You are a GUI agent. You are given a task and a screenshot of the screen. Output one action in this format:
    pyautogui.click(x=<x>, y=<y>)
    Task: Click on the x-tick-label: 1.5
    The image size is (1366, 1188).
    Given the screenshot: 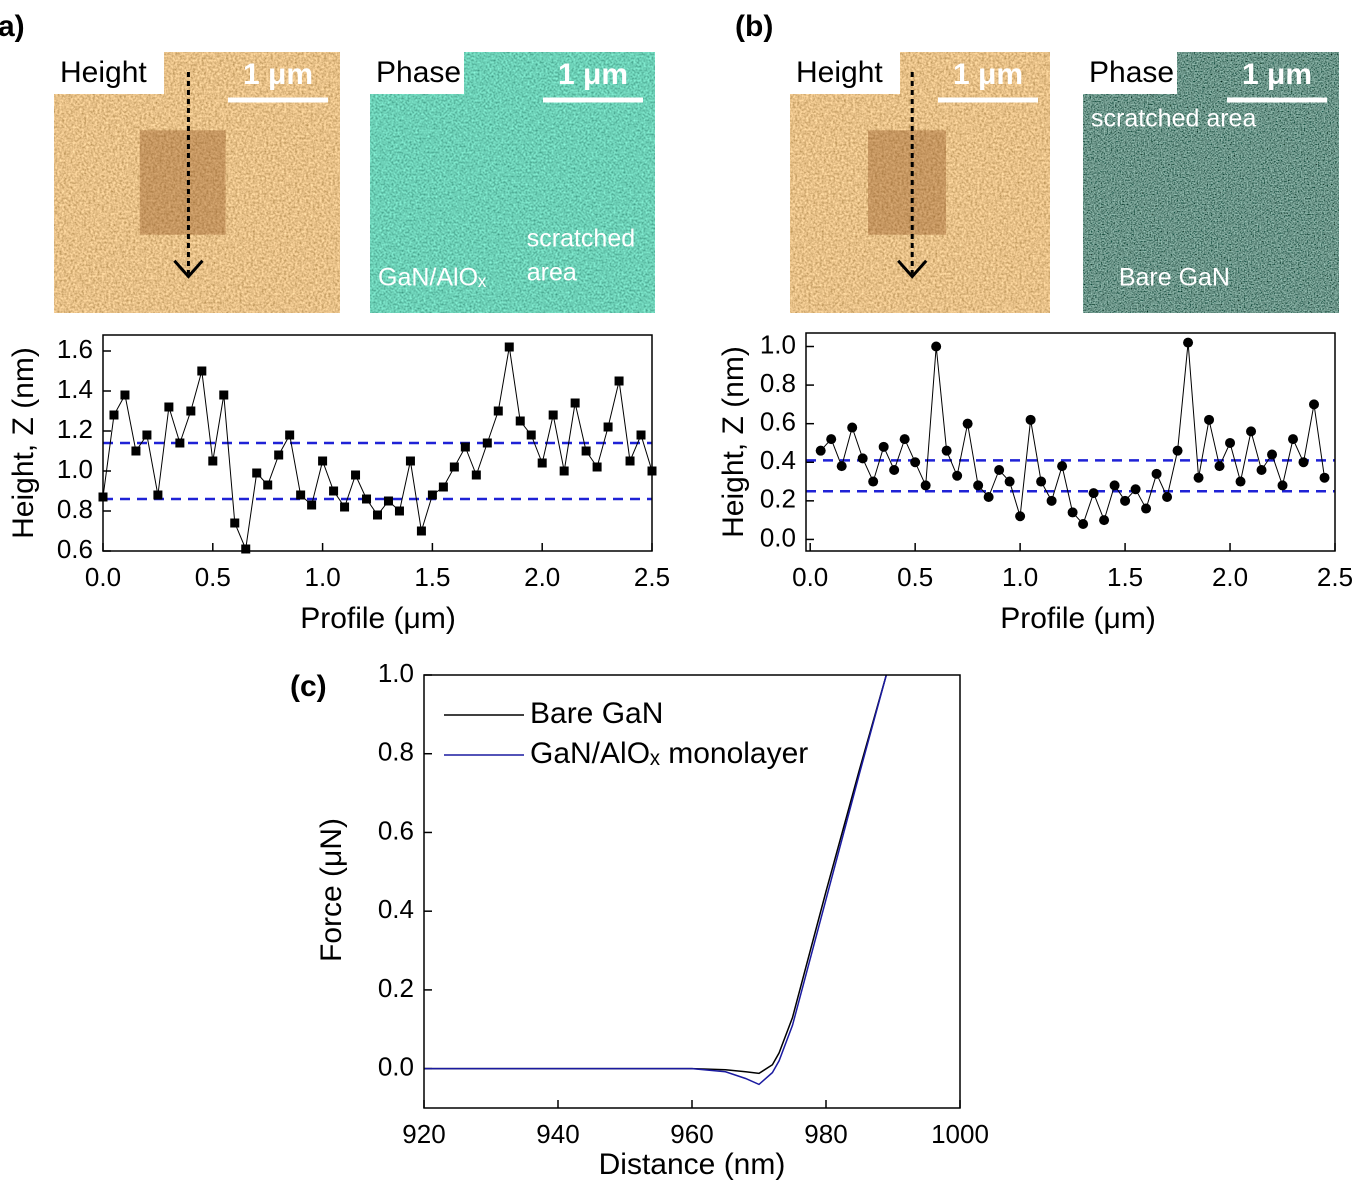 What is the action you would take?
    pyautogui.click(x=1125, y=577)
    